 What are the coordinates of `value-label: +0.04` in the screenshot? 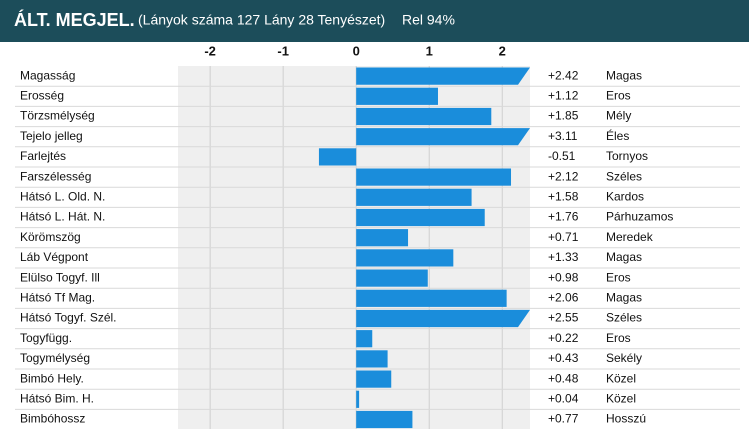 It's located at (563, 398).